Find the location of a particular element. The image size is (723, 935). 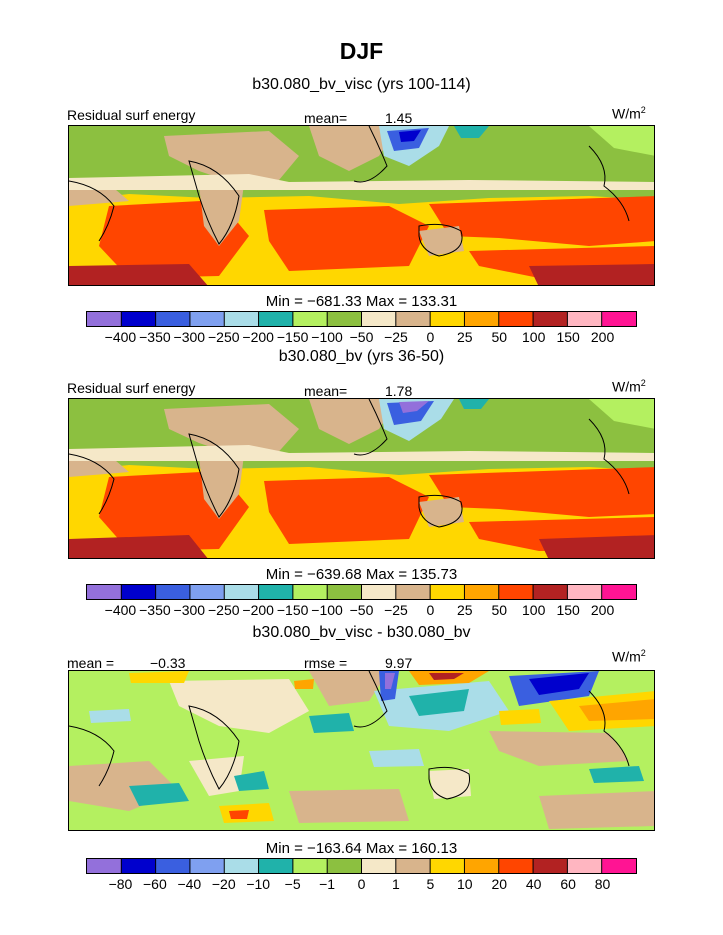

panel-1-title: b30.080_bv_visc (yrs 100-114) is located at coordinates (361, 84).